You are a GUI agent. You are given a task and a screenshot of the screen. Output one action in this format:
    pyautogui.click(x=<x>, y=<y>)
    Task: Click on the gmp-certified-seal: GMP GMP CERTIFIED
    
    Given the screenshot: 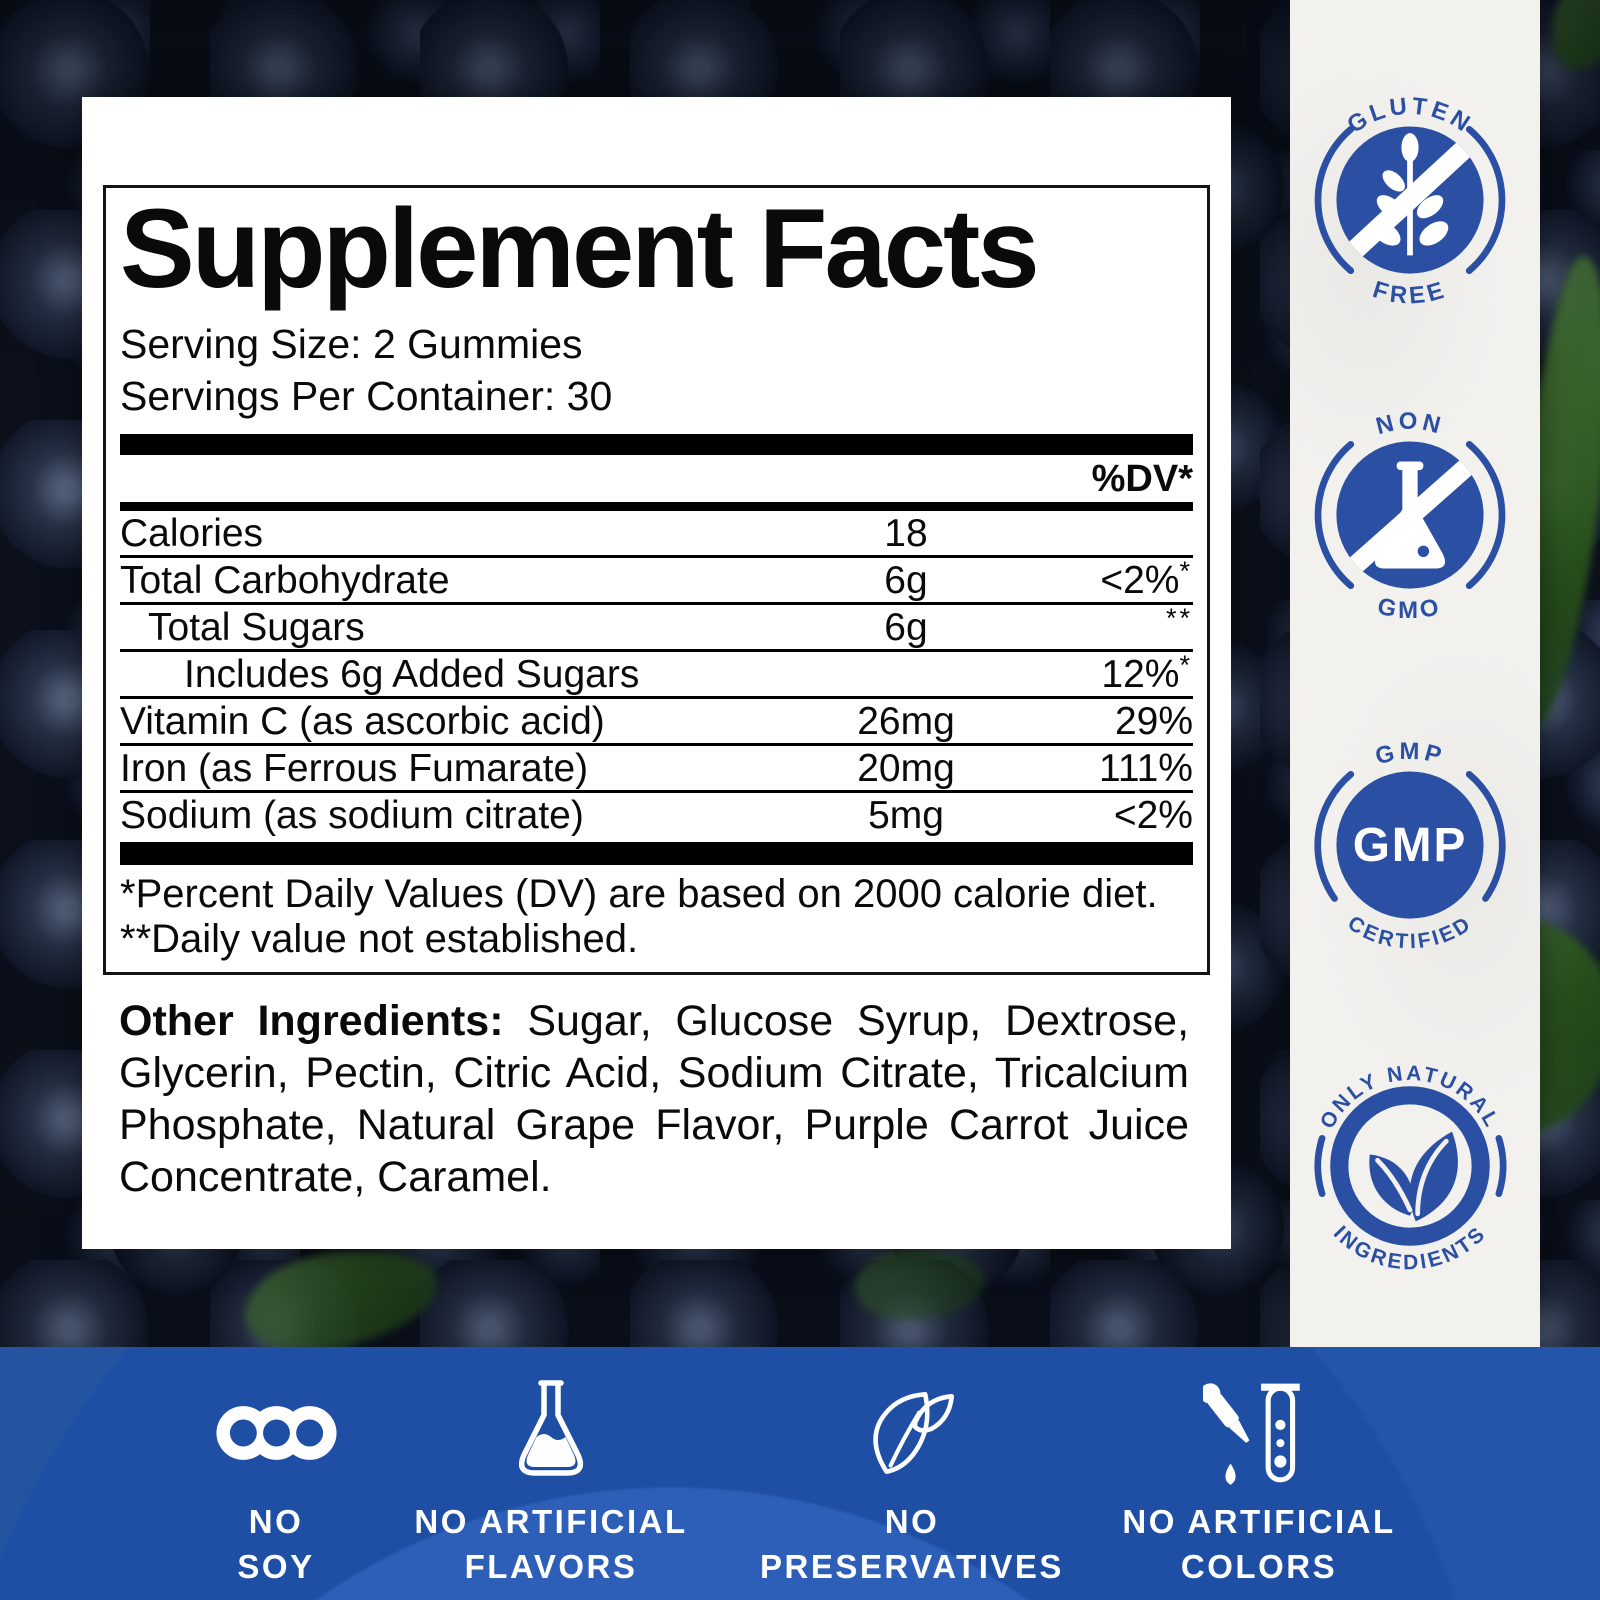 What is the action you would take?
    pyautogui.click(x=1410, y=845)
    